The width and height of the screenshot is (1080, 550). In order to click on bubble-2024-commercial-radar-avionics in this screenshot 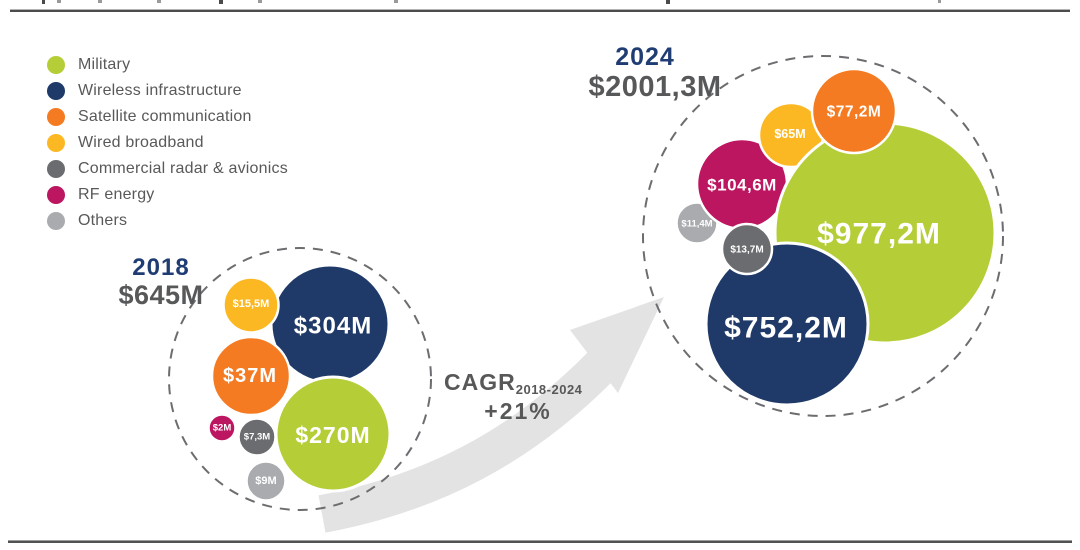, I will do `click(747, 249)`.